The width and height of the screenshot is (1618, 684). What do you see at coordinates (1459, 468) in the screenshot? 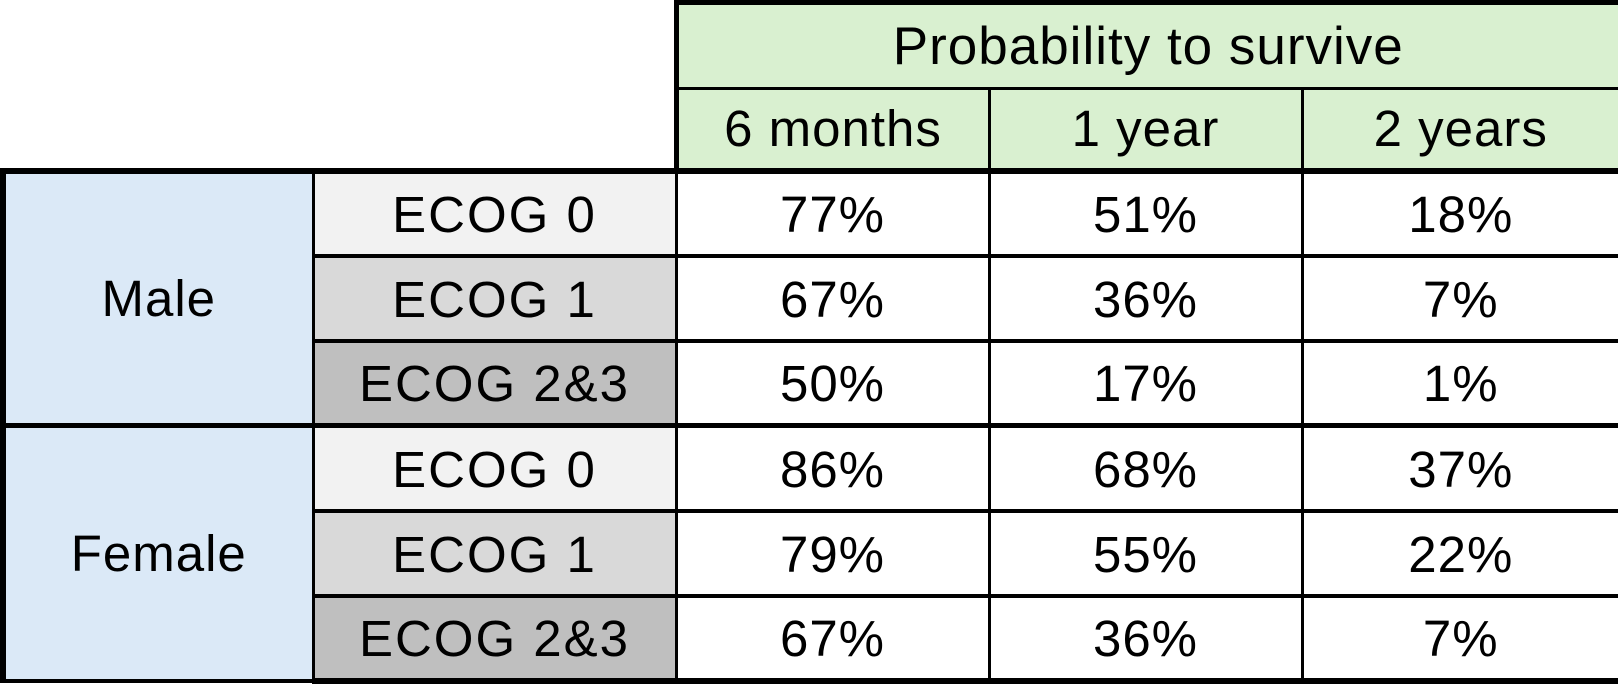
I see `value-cell: 37%` at bounding box center [1459, 468].